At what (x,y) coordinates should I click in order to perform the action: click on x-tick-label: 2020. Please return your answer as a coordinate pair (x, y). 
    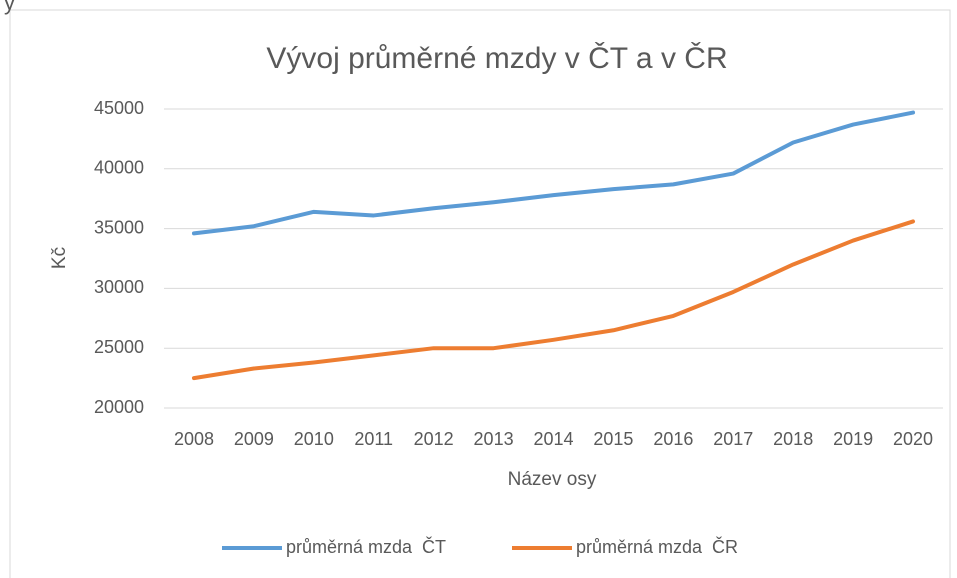
    Looking at the image, I should click on (913, 439).